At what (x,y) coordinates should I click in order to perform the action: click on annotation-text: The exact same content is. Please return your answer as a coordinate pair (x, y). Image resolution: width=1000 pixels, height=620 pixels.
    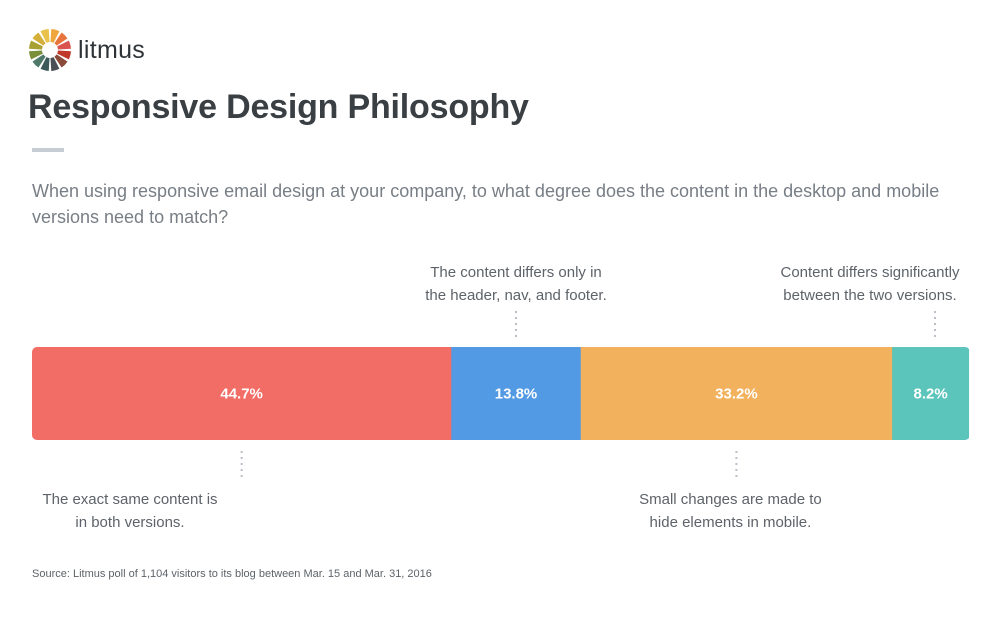
    Looking at the image, I should click on (129, 499).